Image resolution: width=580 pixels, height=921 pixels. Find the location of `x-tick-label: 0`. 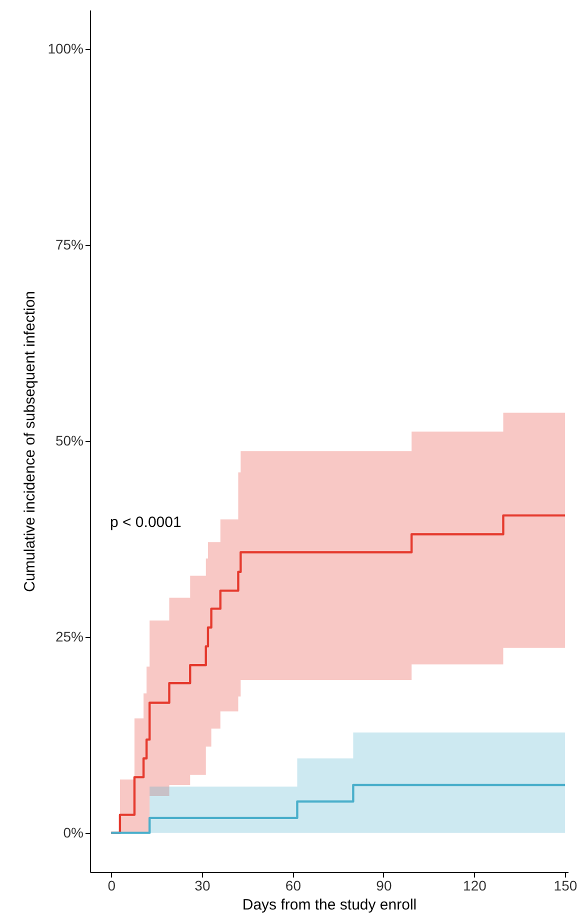

x-tick-label: 0 is located at coordinates (112, 886).